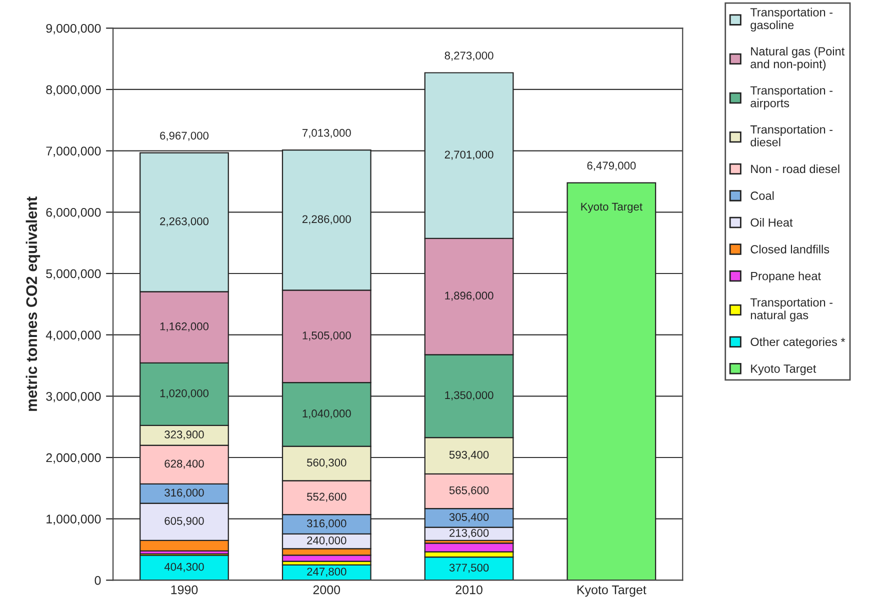 The height and width of the screenshot is (612, 890). Describe the element at coordinates (771, 222) in the screenshot. I see `legend-label: Oil Heat` at that location.